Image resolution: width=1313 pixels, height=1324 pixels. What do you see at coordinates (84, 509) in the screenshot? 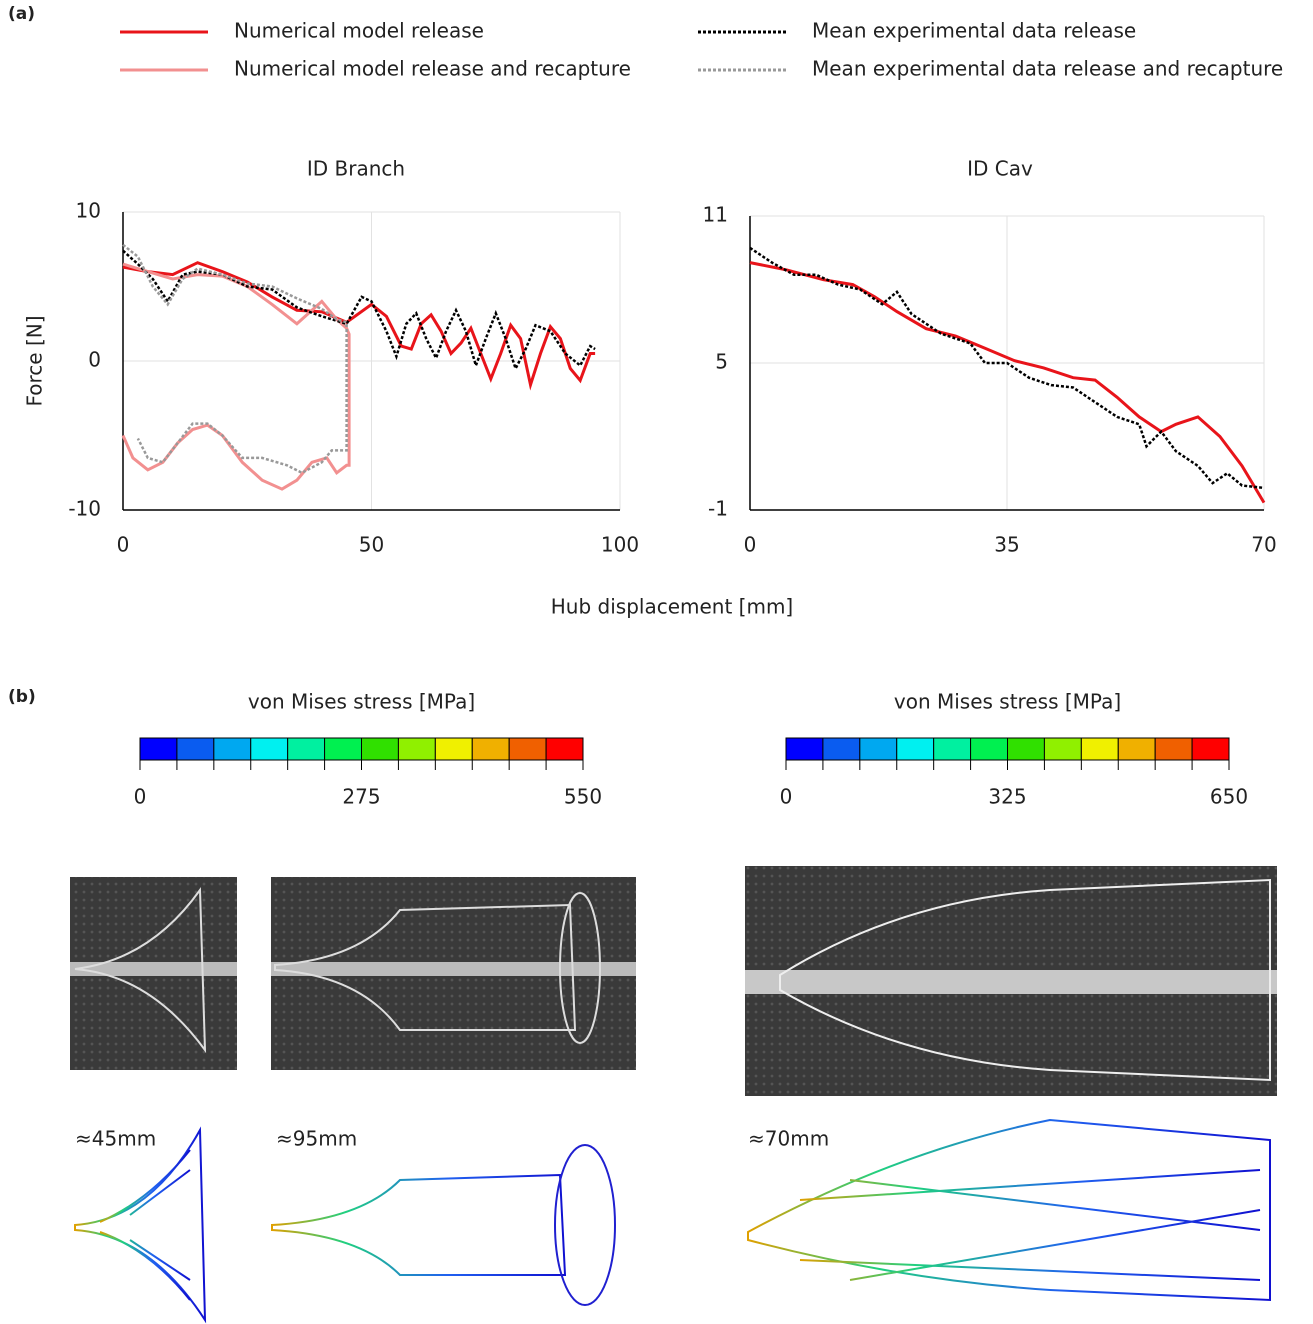
I see `y-tick-label: -10` at bounding box center [84, 509].